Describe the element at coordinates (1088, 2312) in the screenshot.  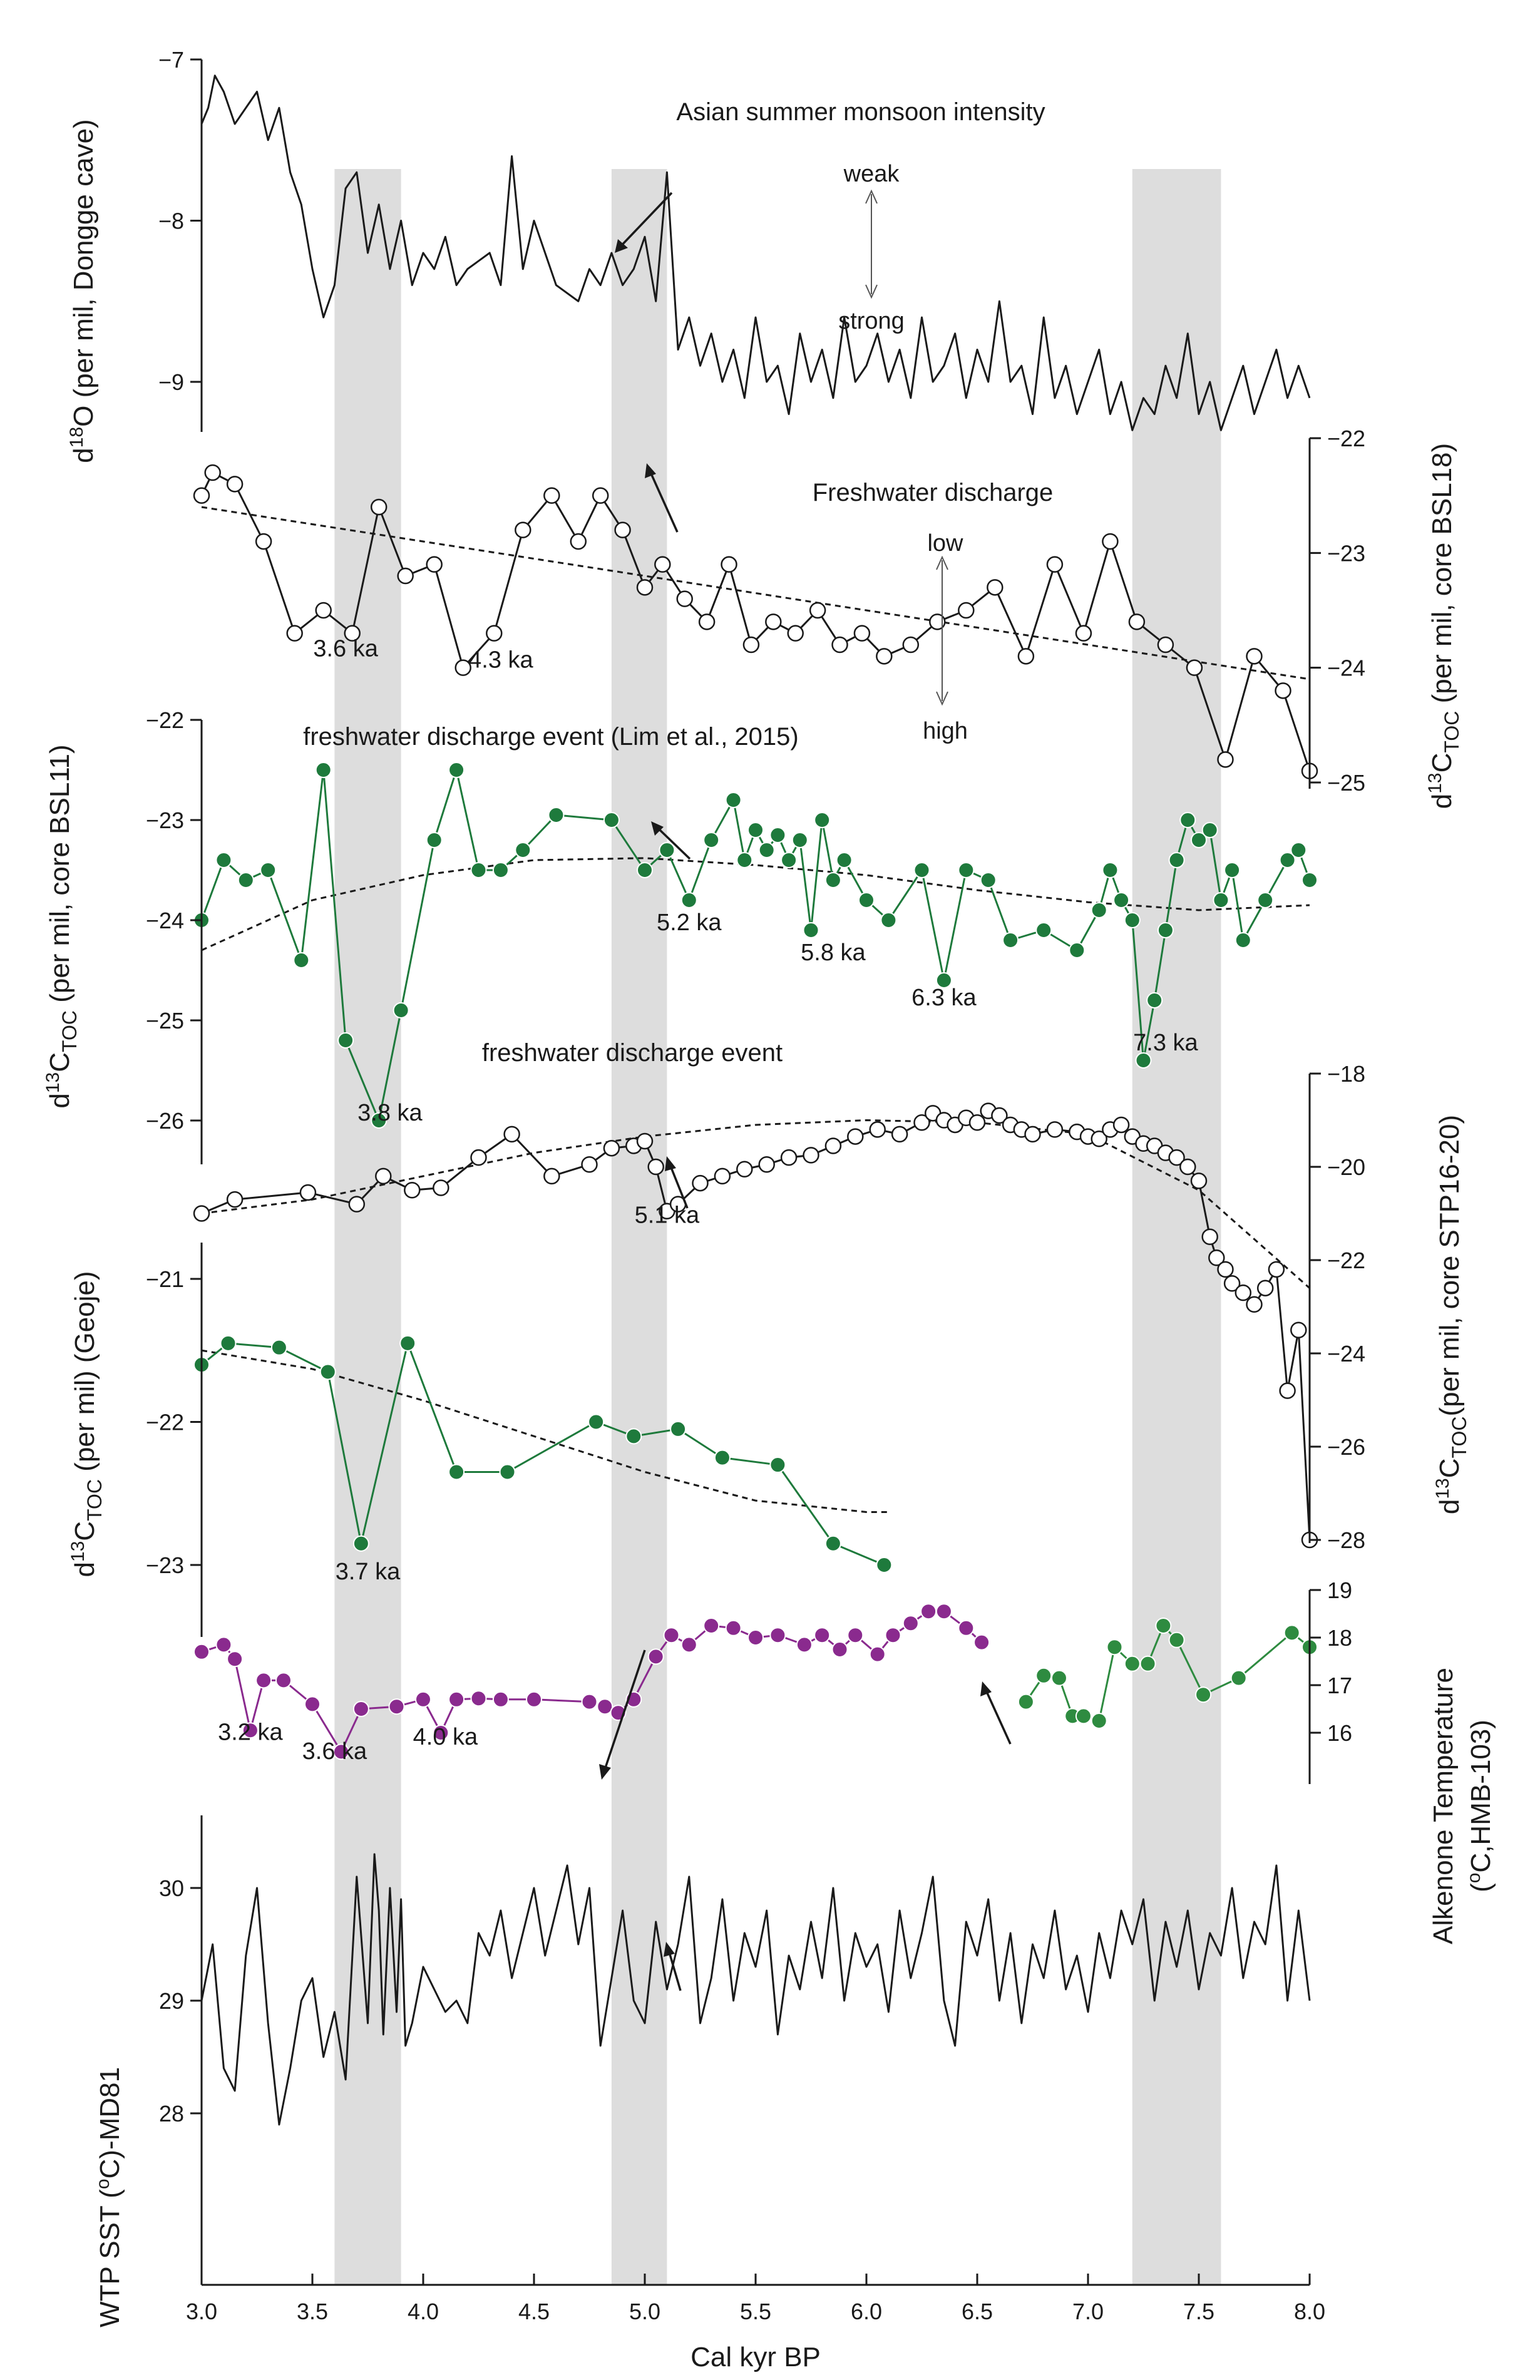
I see `x-tick-label: 7.0` at that location.